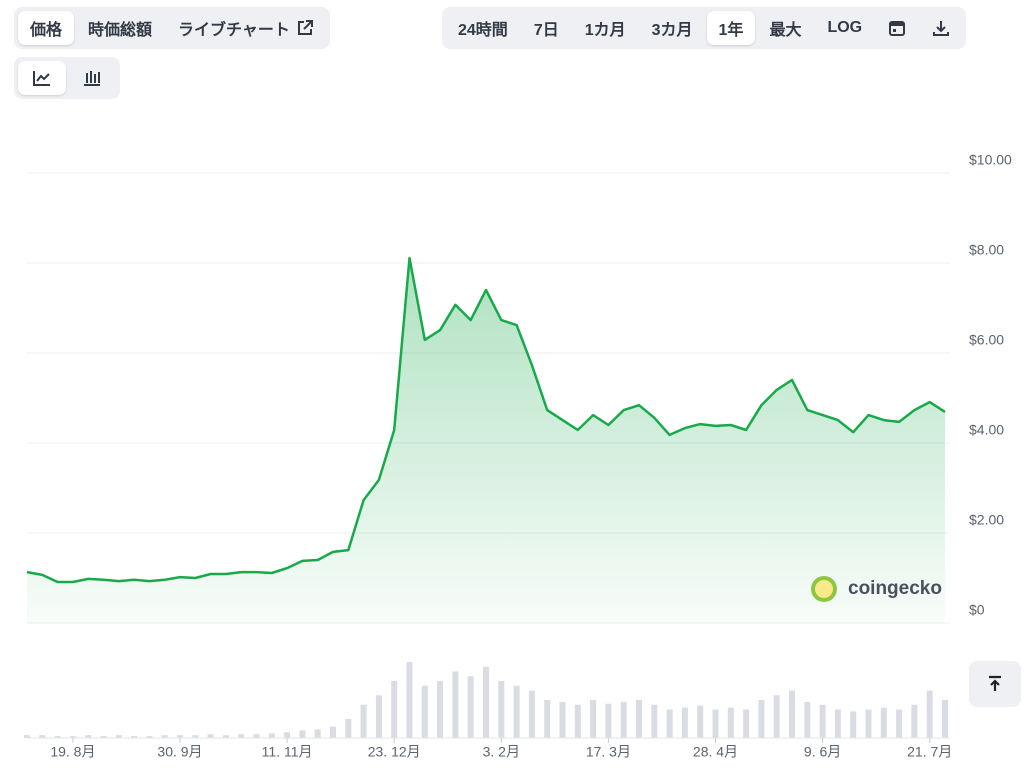 This screenshot has width=1024, height=778. What do you see at coordinates (731, 28) in the screenshot?
I see `tab: 1年` at bounding box center [731, 28].